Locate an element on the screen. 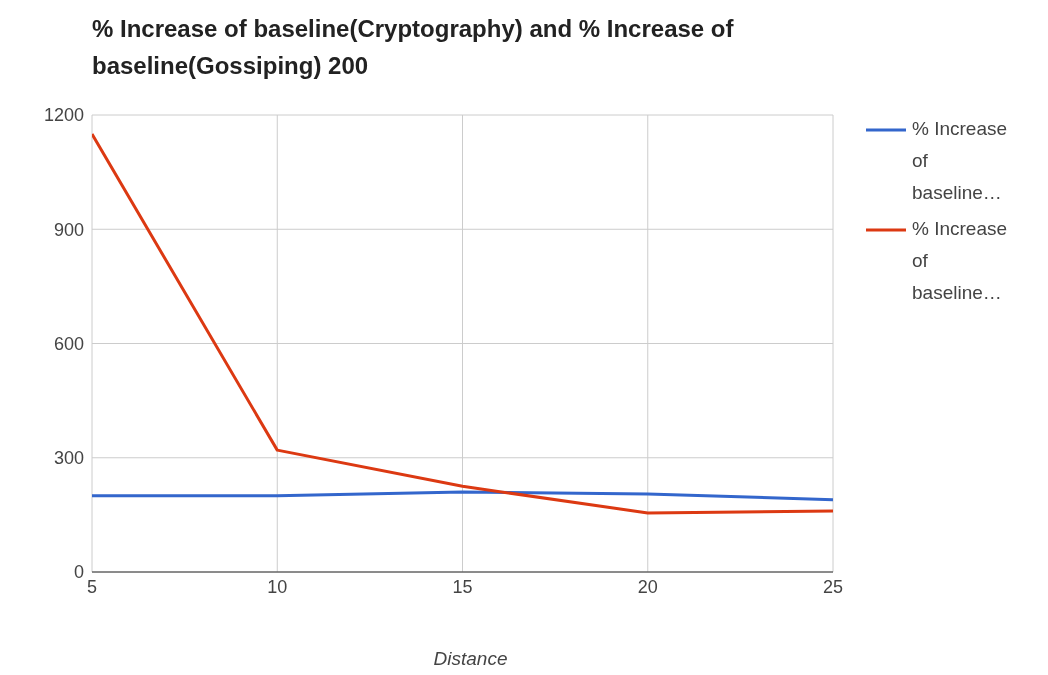 The image size is (1048, 675). x-tick-label: 10 is located at coordinates (277, 586).